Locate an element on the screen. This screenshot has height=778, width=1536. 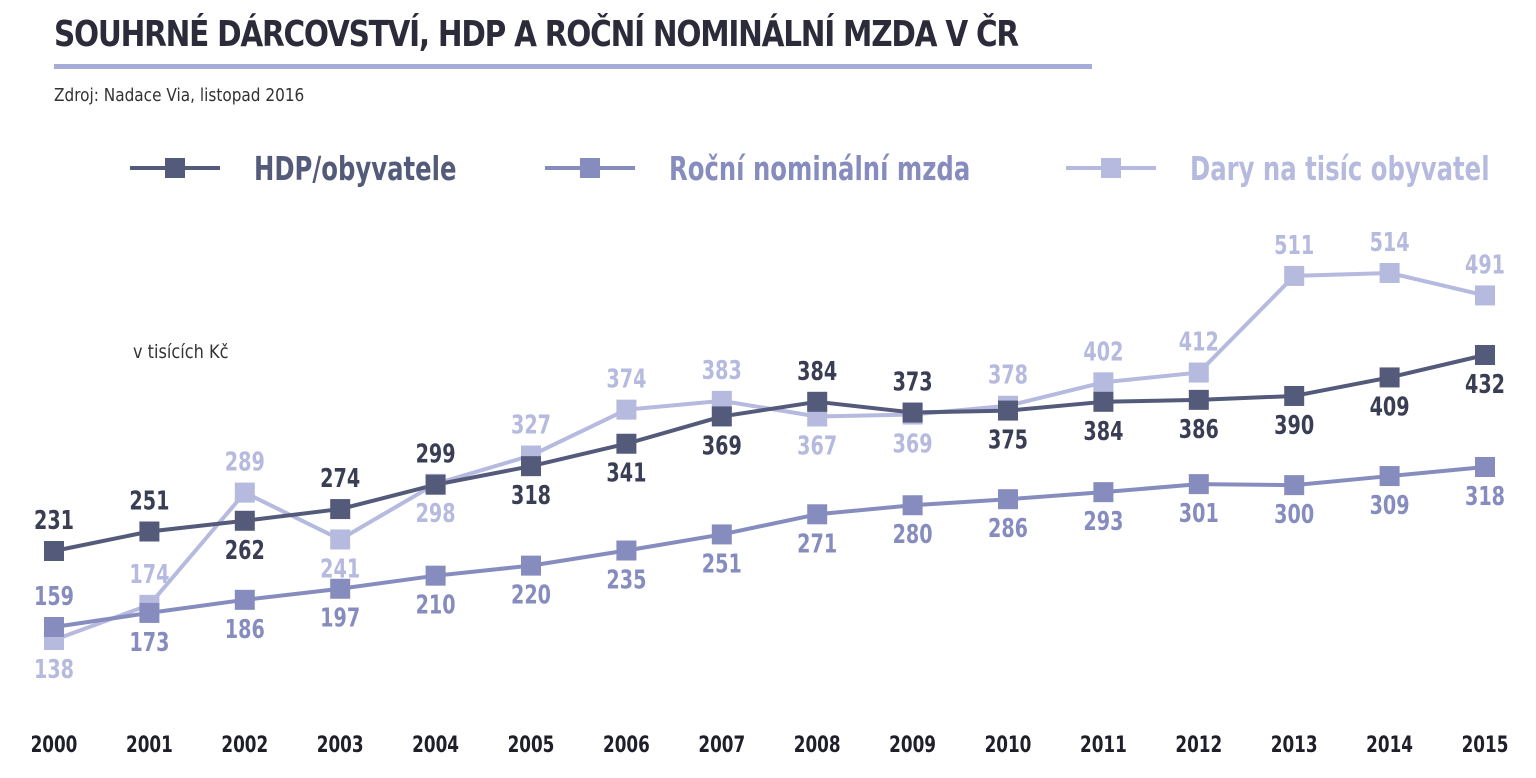
x-tick-label: 2003 is located at coordinates (340, 745).